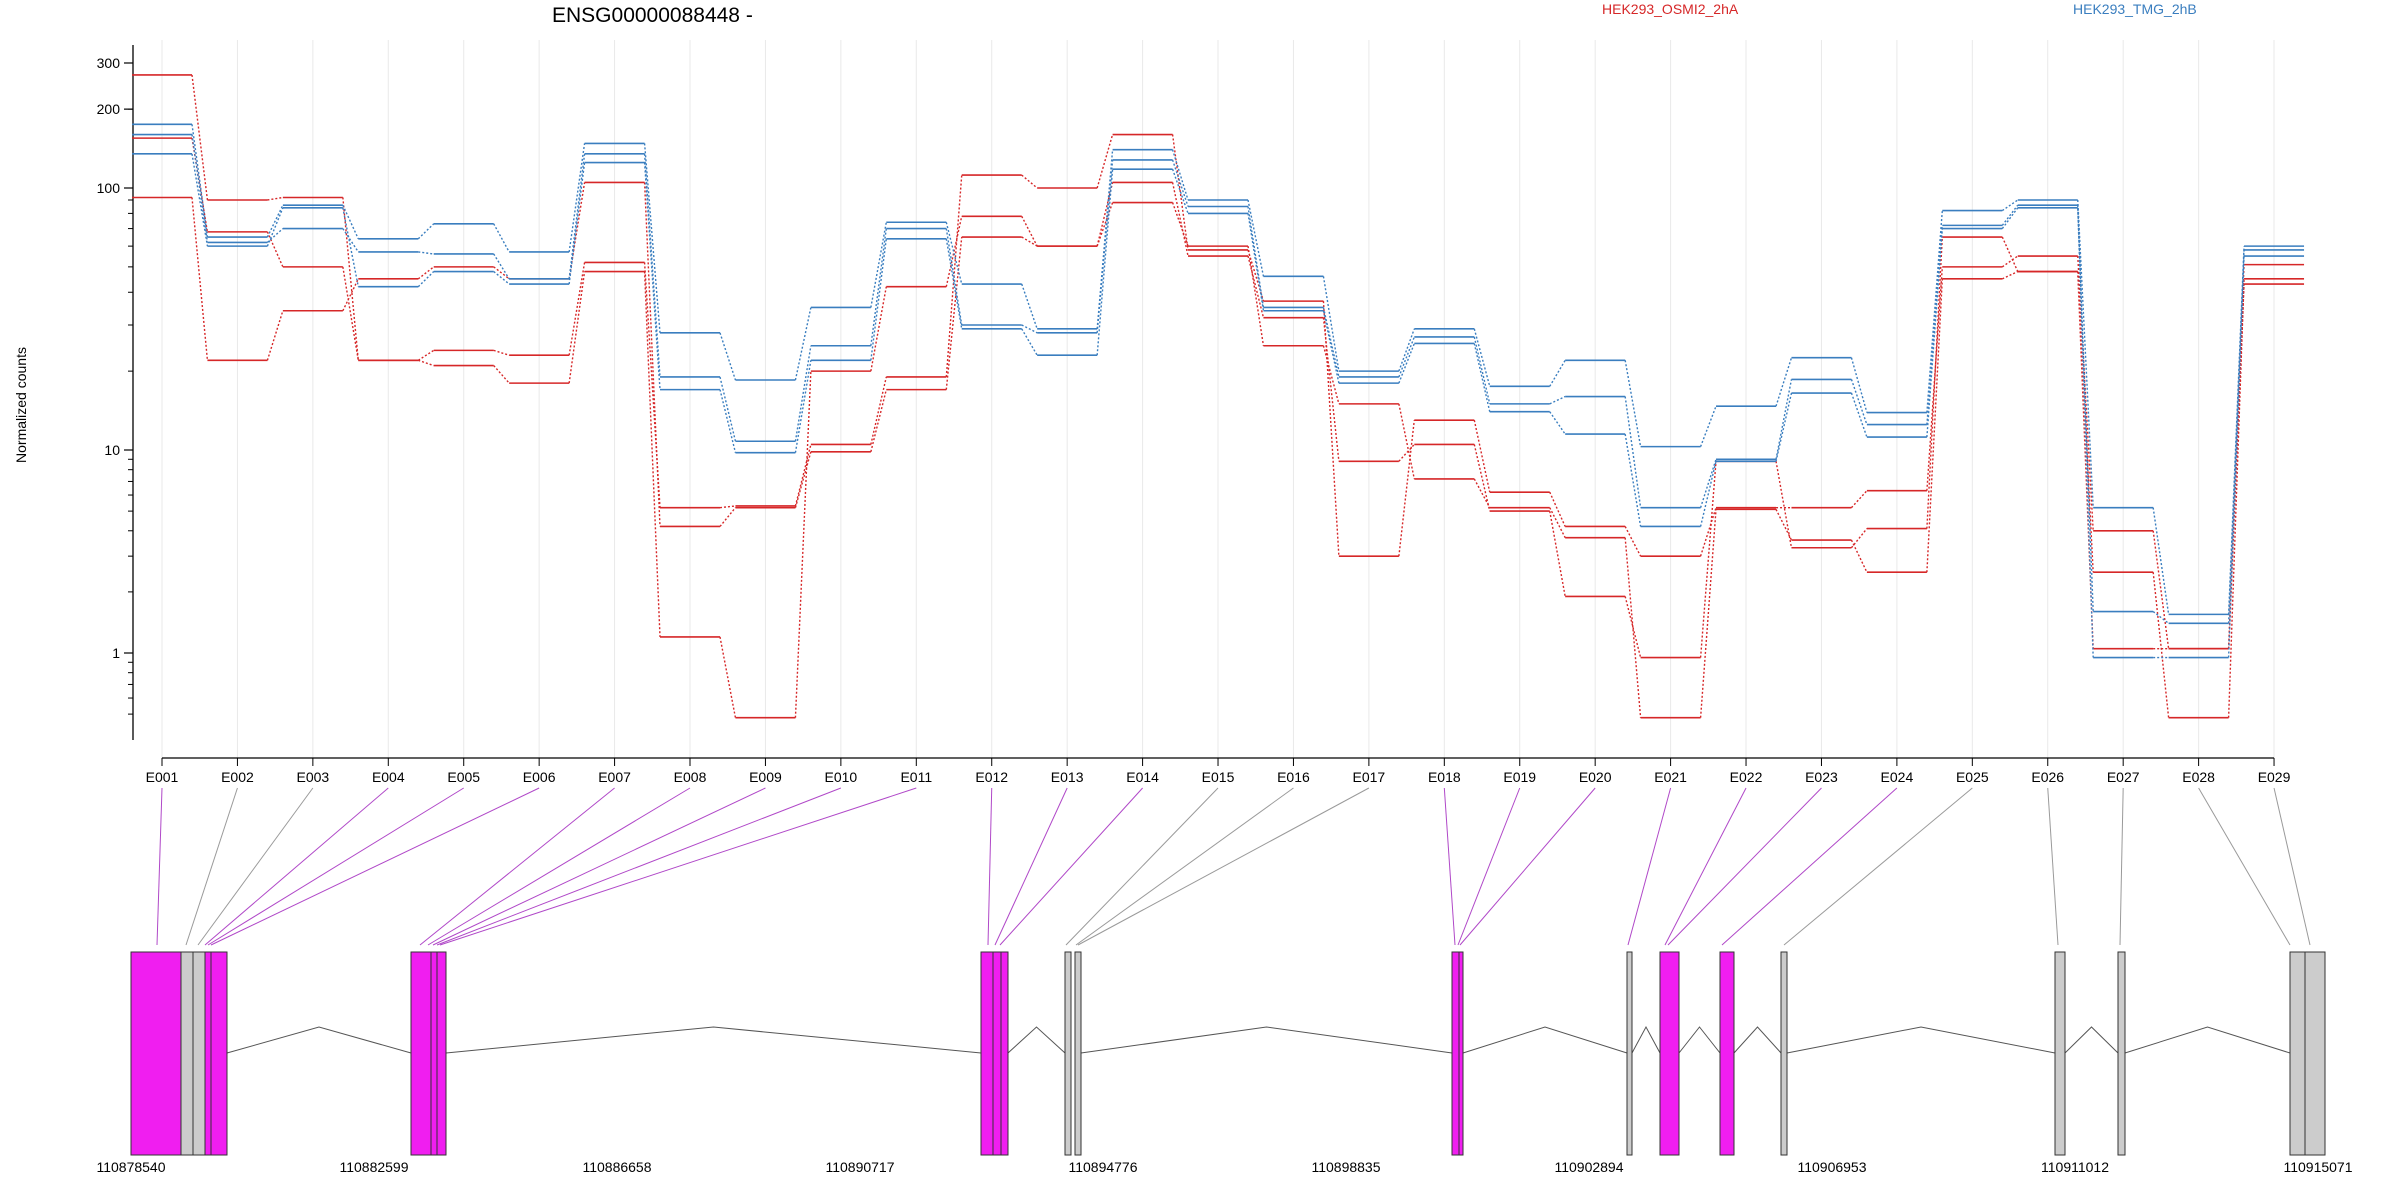  I want to click on x-tick-label: E024, so click(1897, 777).